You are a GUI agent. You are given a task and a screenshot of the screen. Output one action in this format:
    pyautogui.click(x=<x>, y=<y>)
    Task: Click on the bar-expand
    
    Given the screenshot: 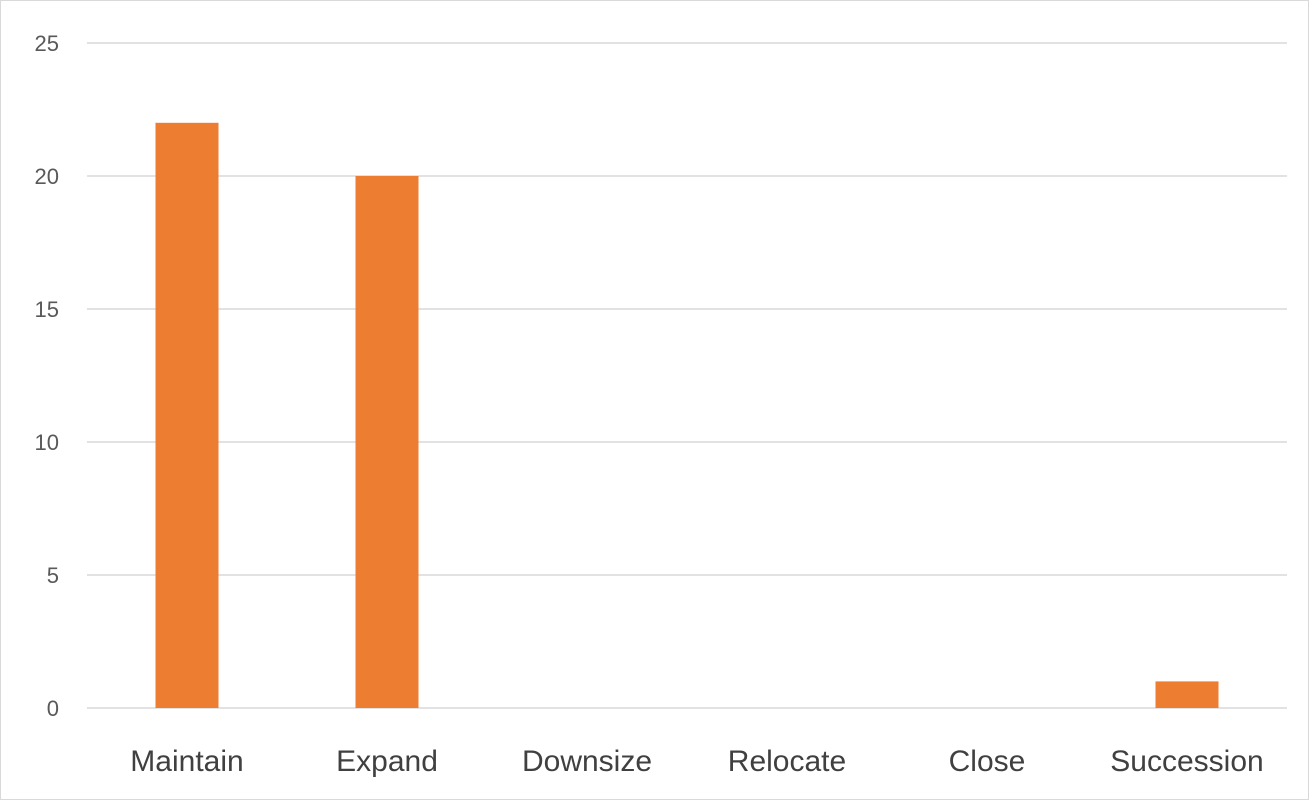 What is the action you would take?
    pyautogui.click(x=387, y=442)
    